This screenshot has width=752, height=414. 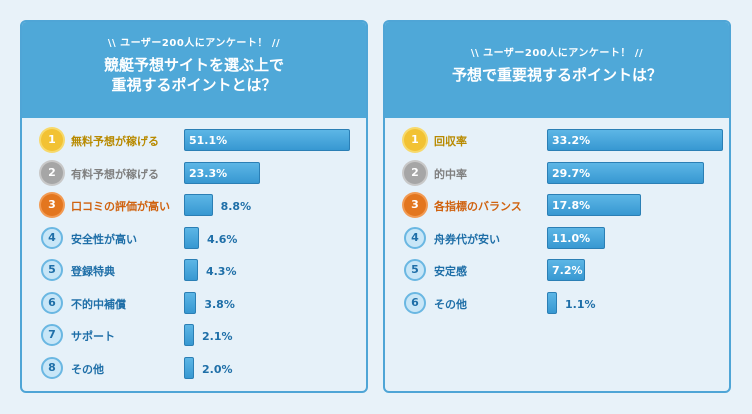 I want to click on ranking-row: 4 舟券代が安い 11.0%, so click(x=557, y=239).